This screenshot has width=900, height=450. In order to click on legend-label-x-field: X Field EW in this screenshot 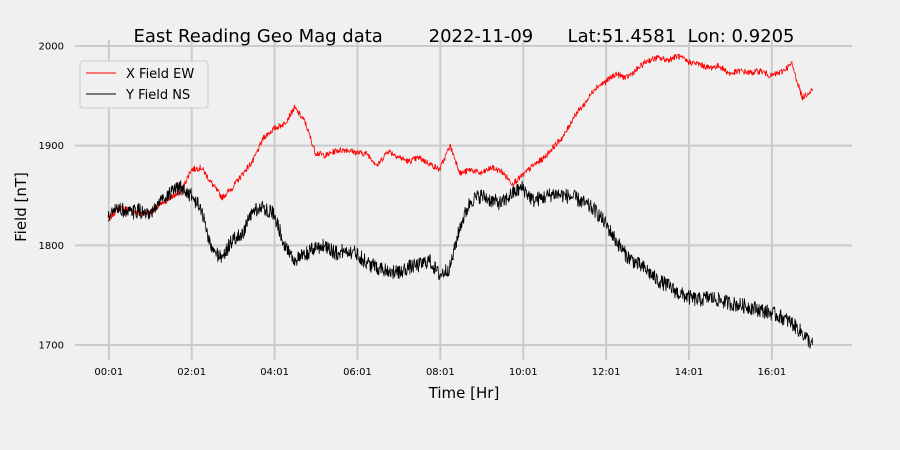, I will do `click(160, 74)`.